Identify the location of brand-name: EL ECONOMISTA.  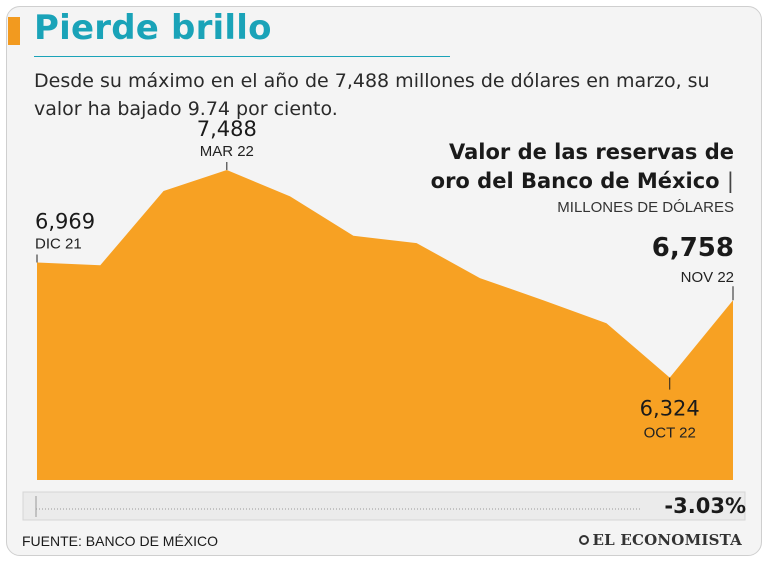
(667, 540).